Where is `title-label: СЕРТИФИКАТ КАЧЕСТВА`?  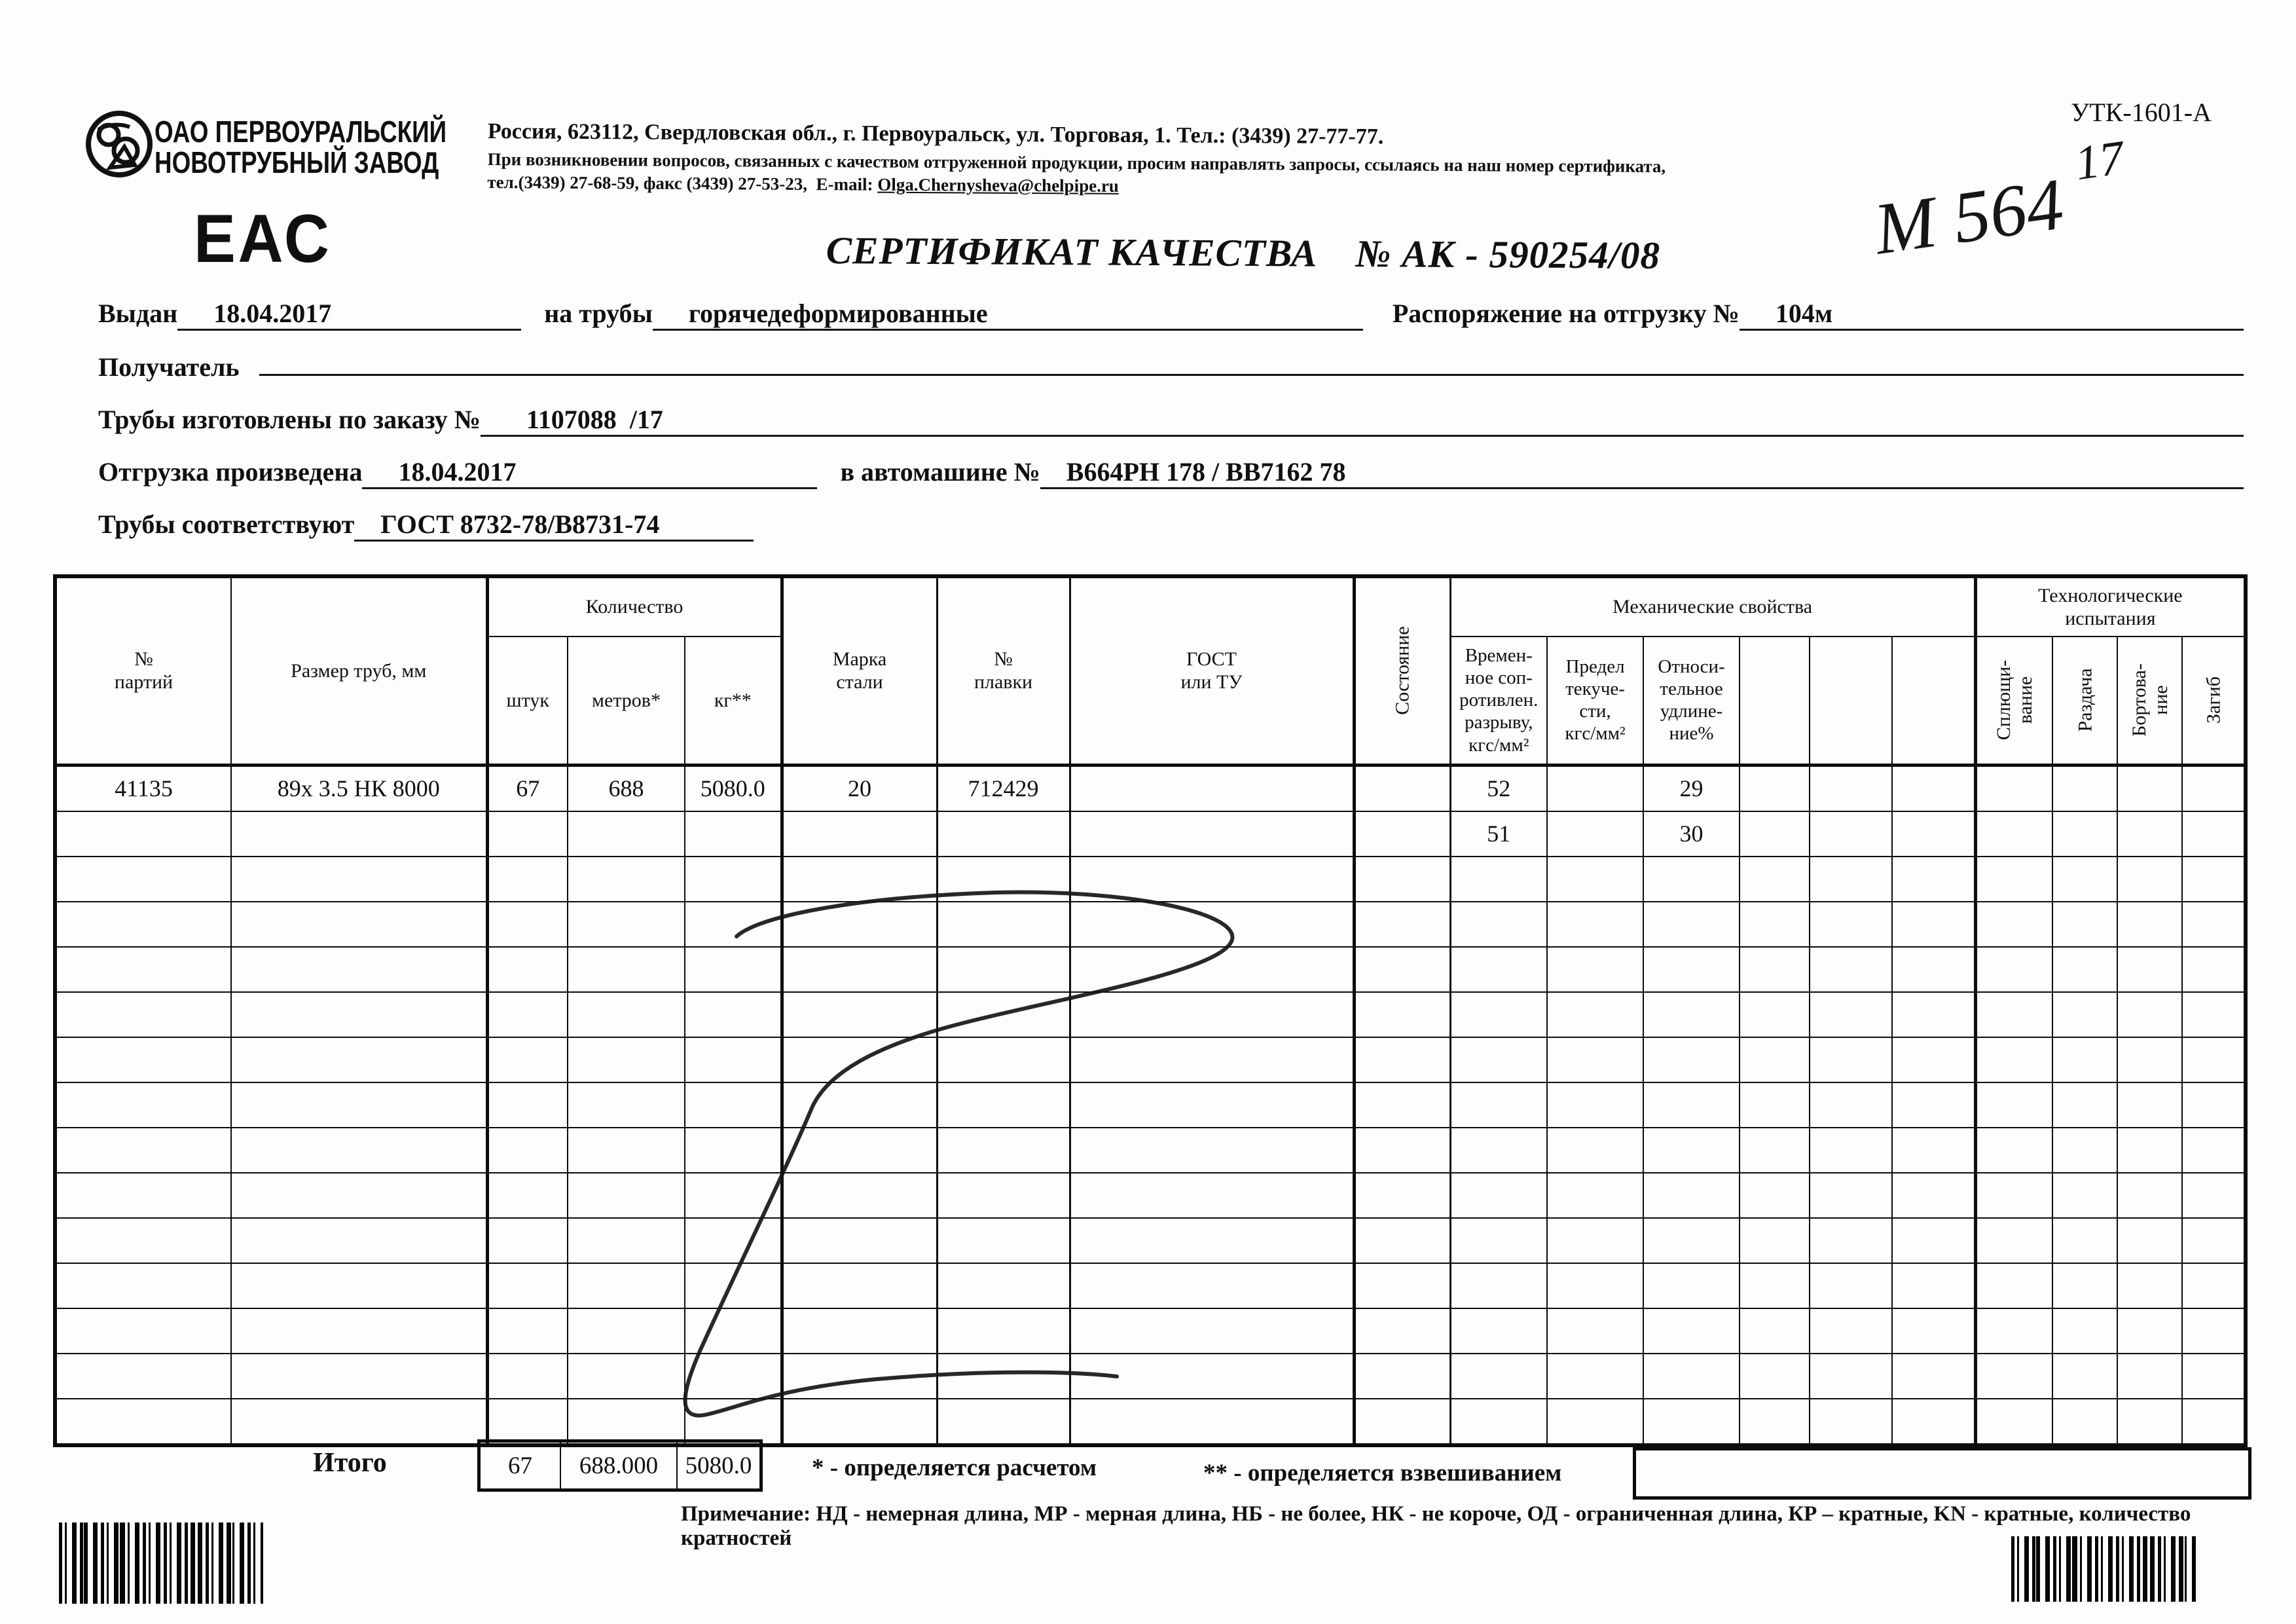 title-label: СЕРТИФИКАТ КАЧЕСТВА is located at coordinates (1072, 251).